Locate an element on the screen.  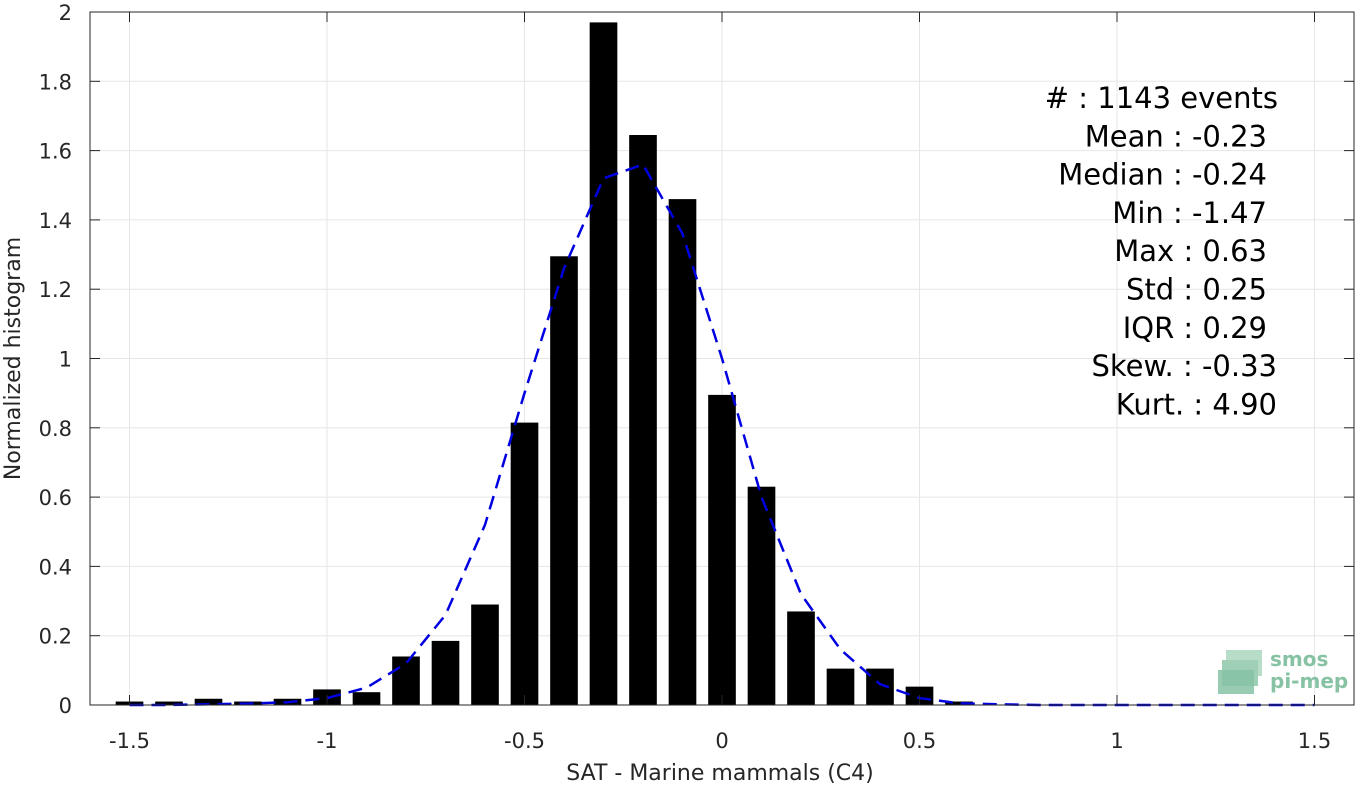
y-tick-label: 0.4 is located at coordinates (55, 567).